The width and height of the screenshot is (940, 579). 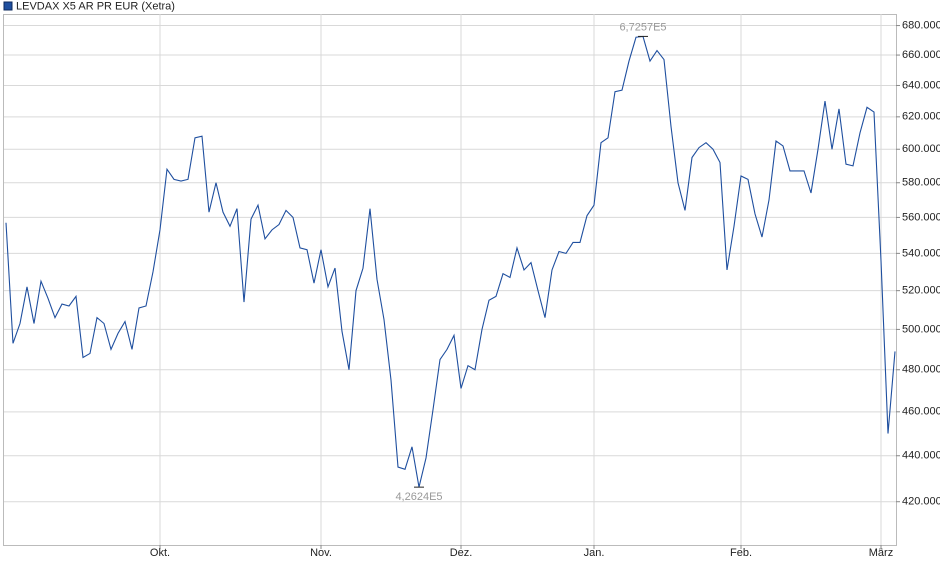 What do you see at coordinates (642, 27) in the screenshot?
I see `annotation-label: 6,7257E5` at bounding box center [642, 27].